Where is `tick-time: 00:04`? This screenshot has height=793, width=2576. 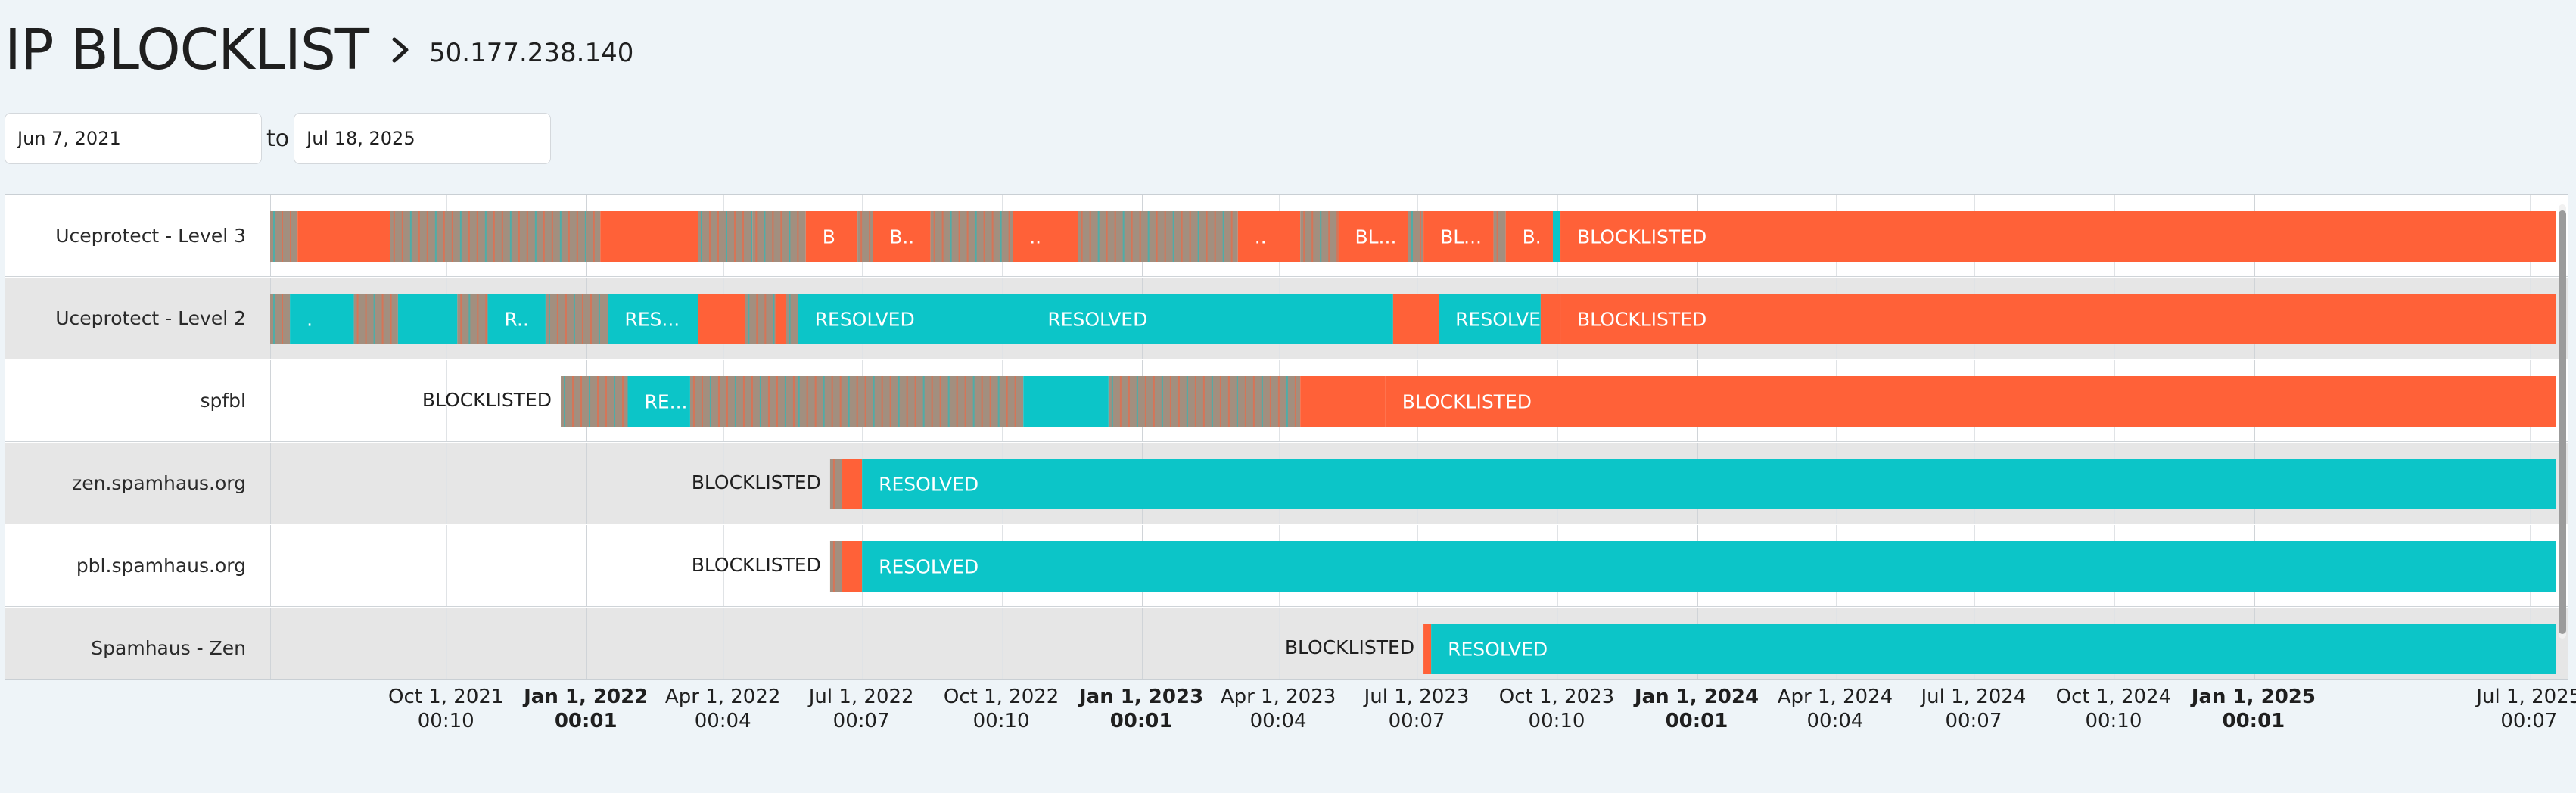
tick-time: 00:04 is located at coordinates (723, 721).